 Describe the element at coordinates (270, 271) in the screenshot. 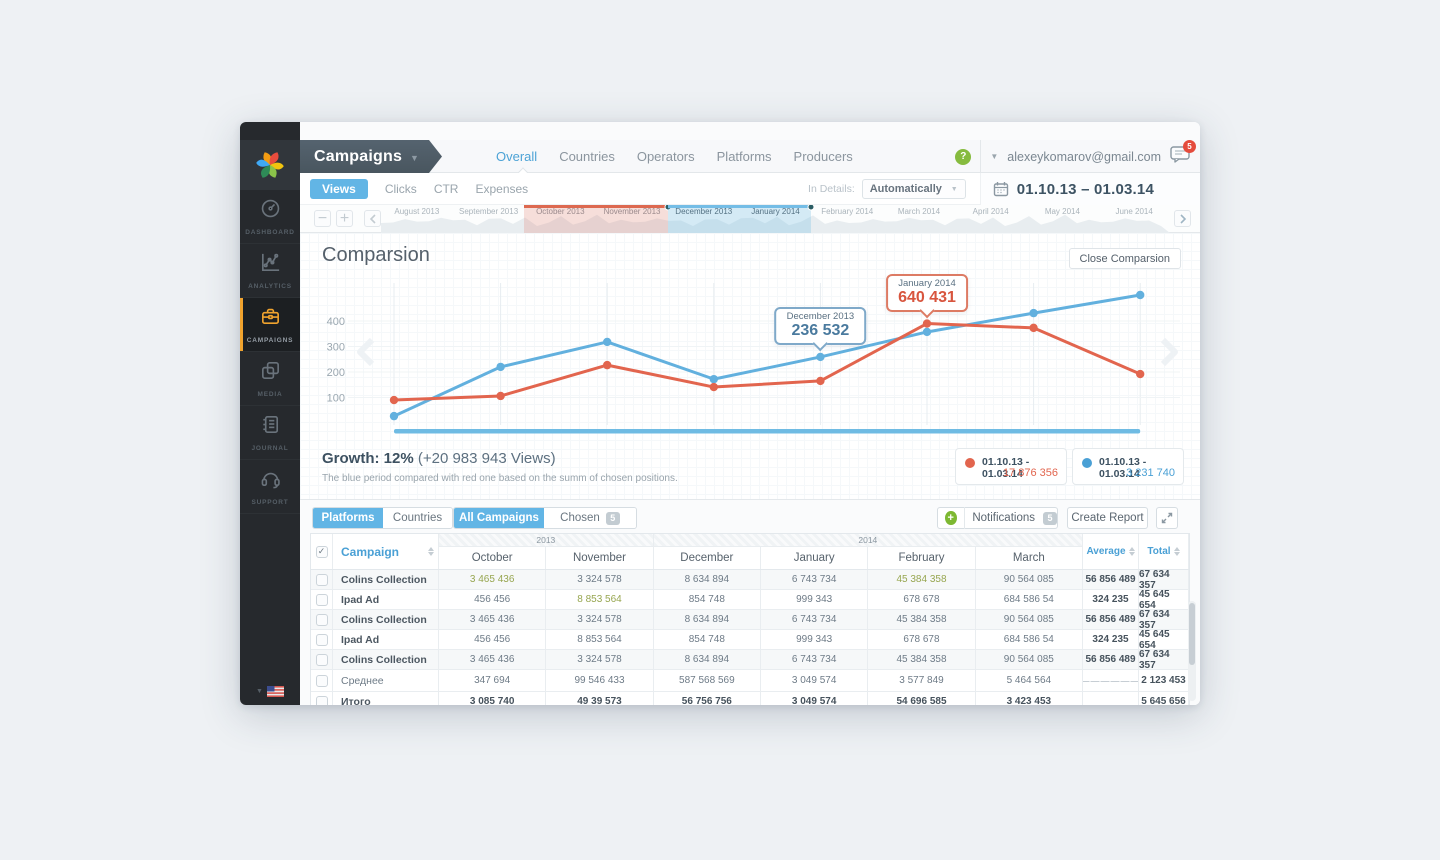

I see `sidebar-item-analytics: ANALYTICS` at that location.